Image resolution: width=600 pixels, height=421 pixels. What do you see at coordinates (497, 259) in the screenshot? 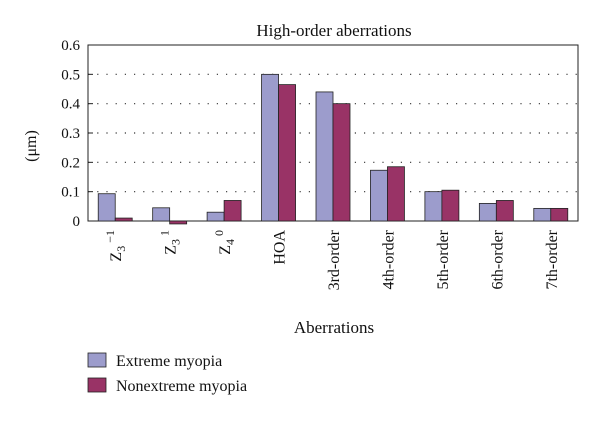
I see `x-tick-label: 6th-order` at bounding box center [497, 259].